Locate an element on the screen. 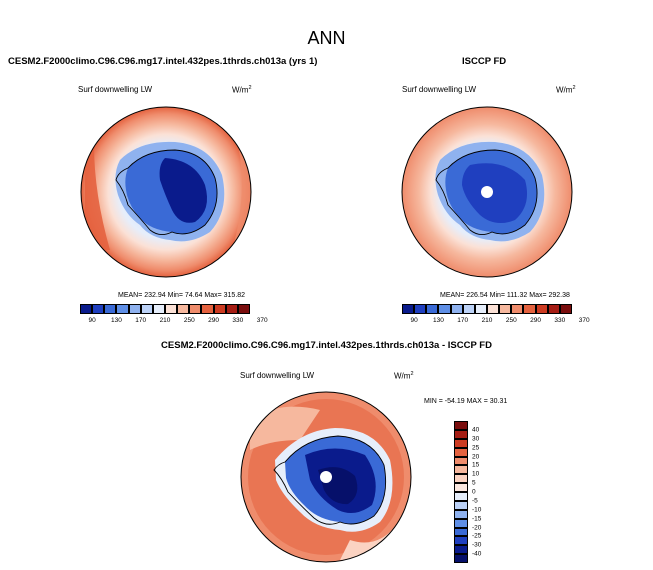 The image size is (653, 570). diff-variable-label: Surf downwelling LW is located at coordinates (277, 375).